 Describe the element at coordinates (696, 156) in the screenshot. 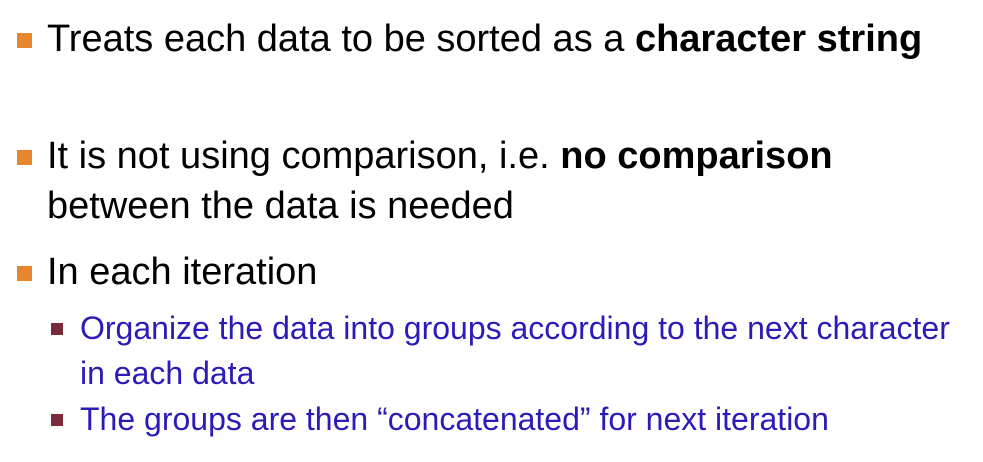

I see `bullet-text-bold: no comparison` at that location.